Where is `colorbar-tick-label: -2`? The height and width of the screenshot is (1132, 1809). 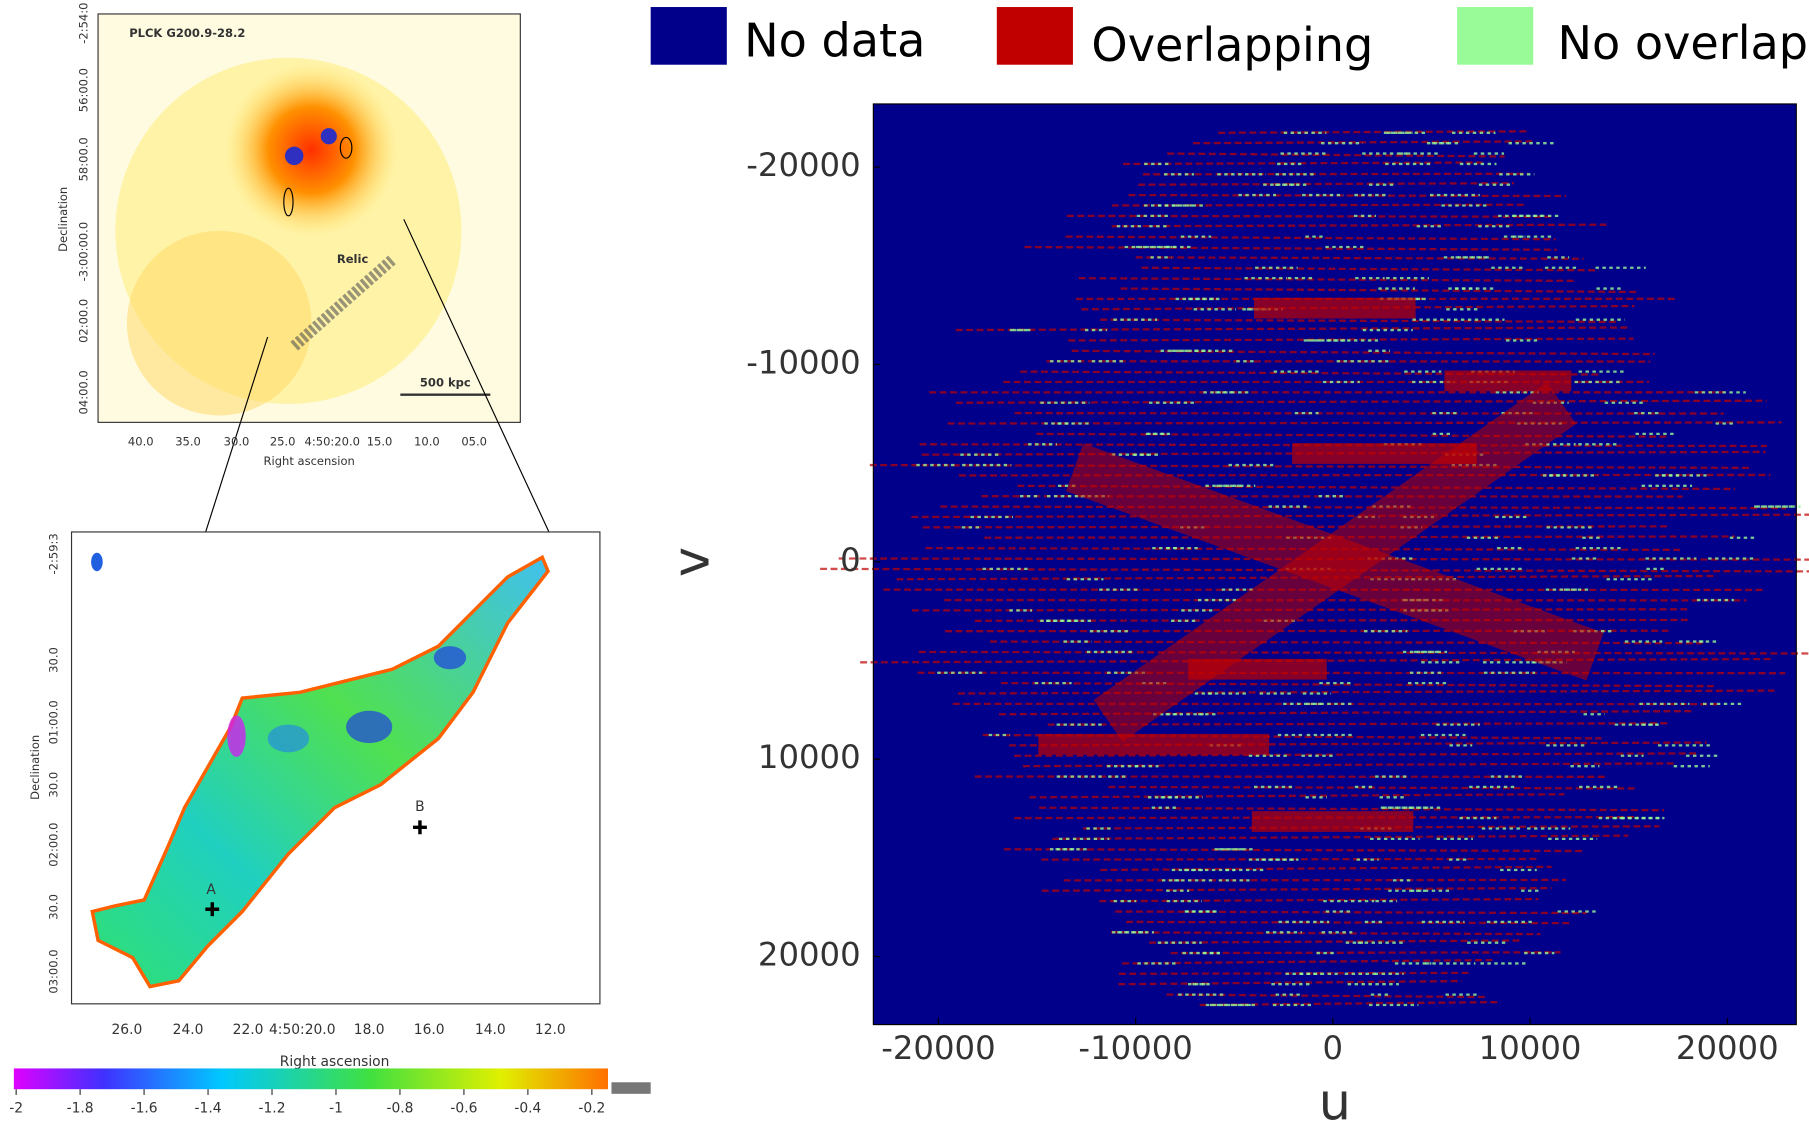
colorbar-tick-label: -2 is located at coordinates (16, 1108).